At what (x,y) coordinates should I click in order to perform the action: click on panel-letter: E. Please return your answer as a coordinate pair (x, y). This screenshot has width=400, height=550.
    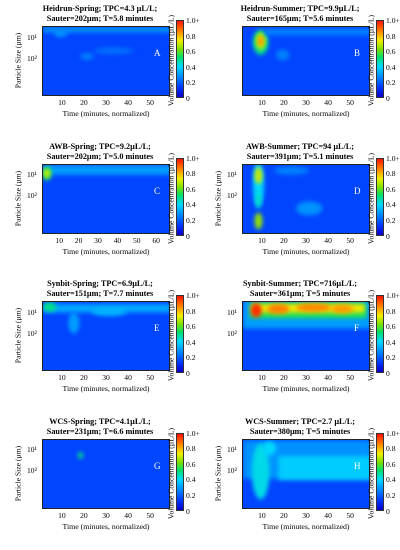
    Looking at the image, I should click on (157, 328).